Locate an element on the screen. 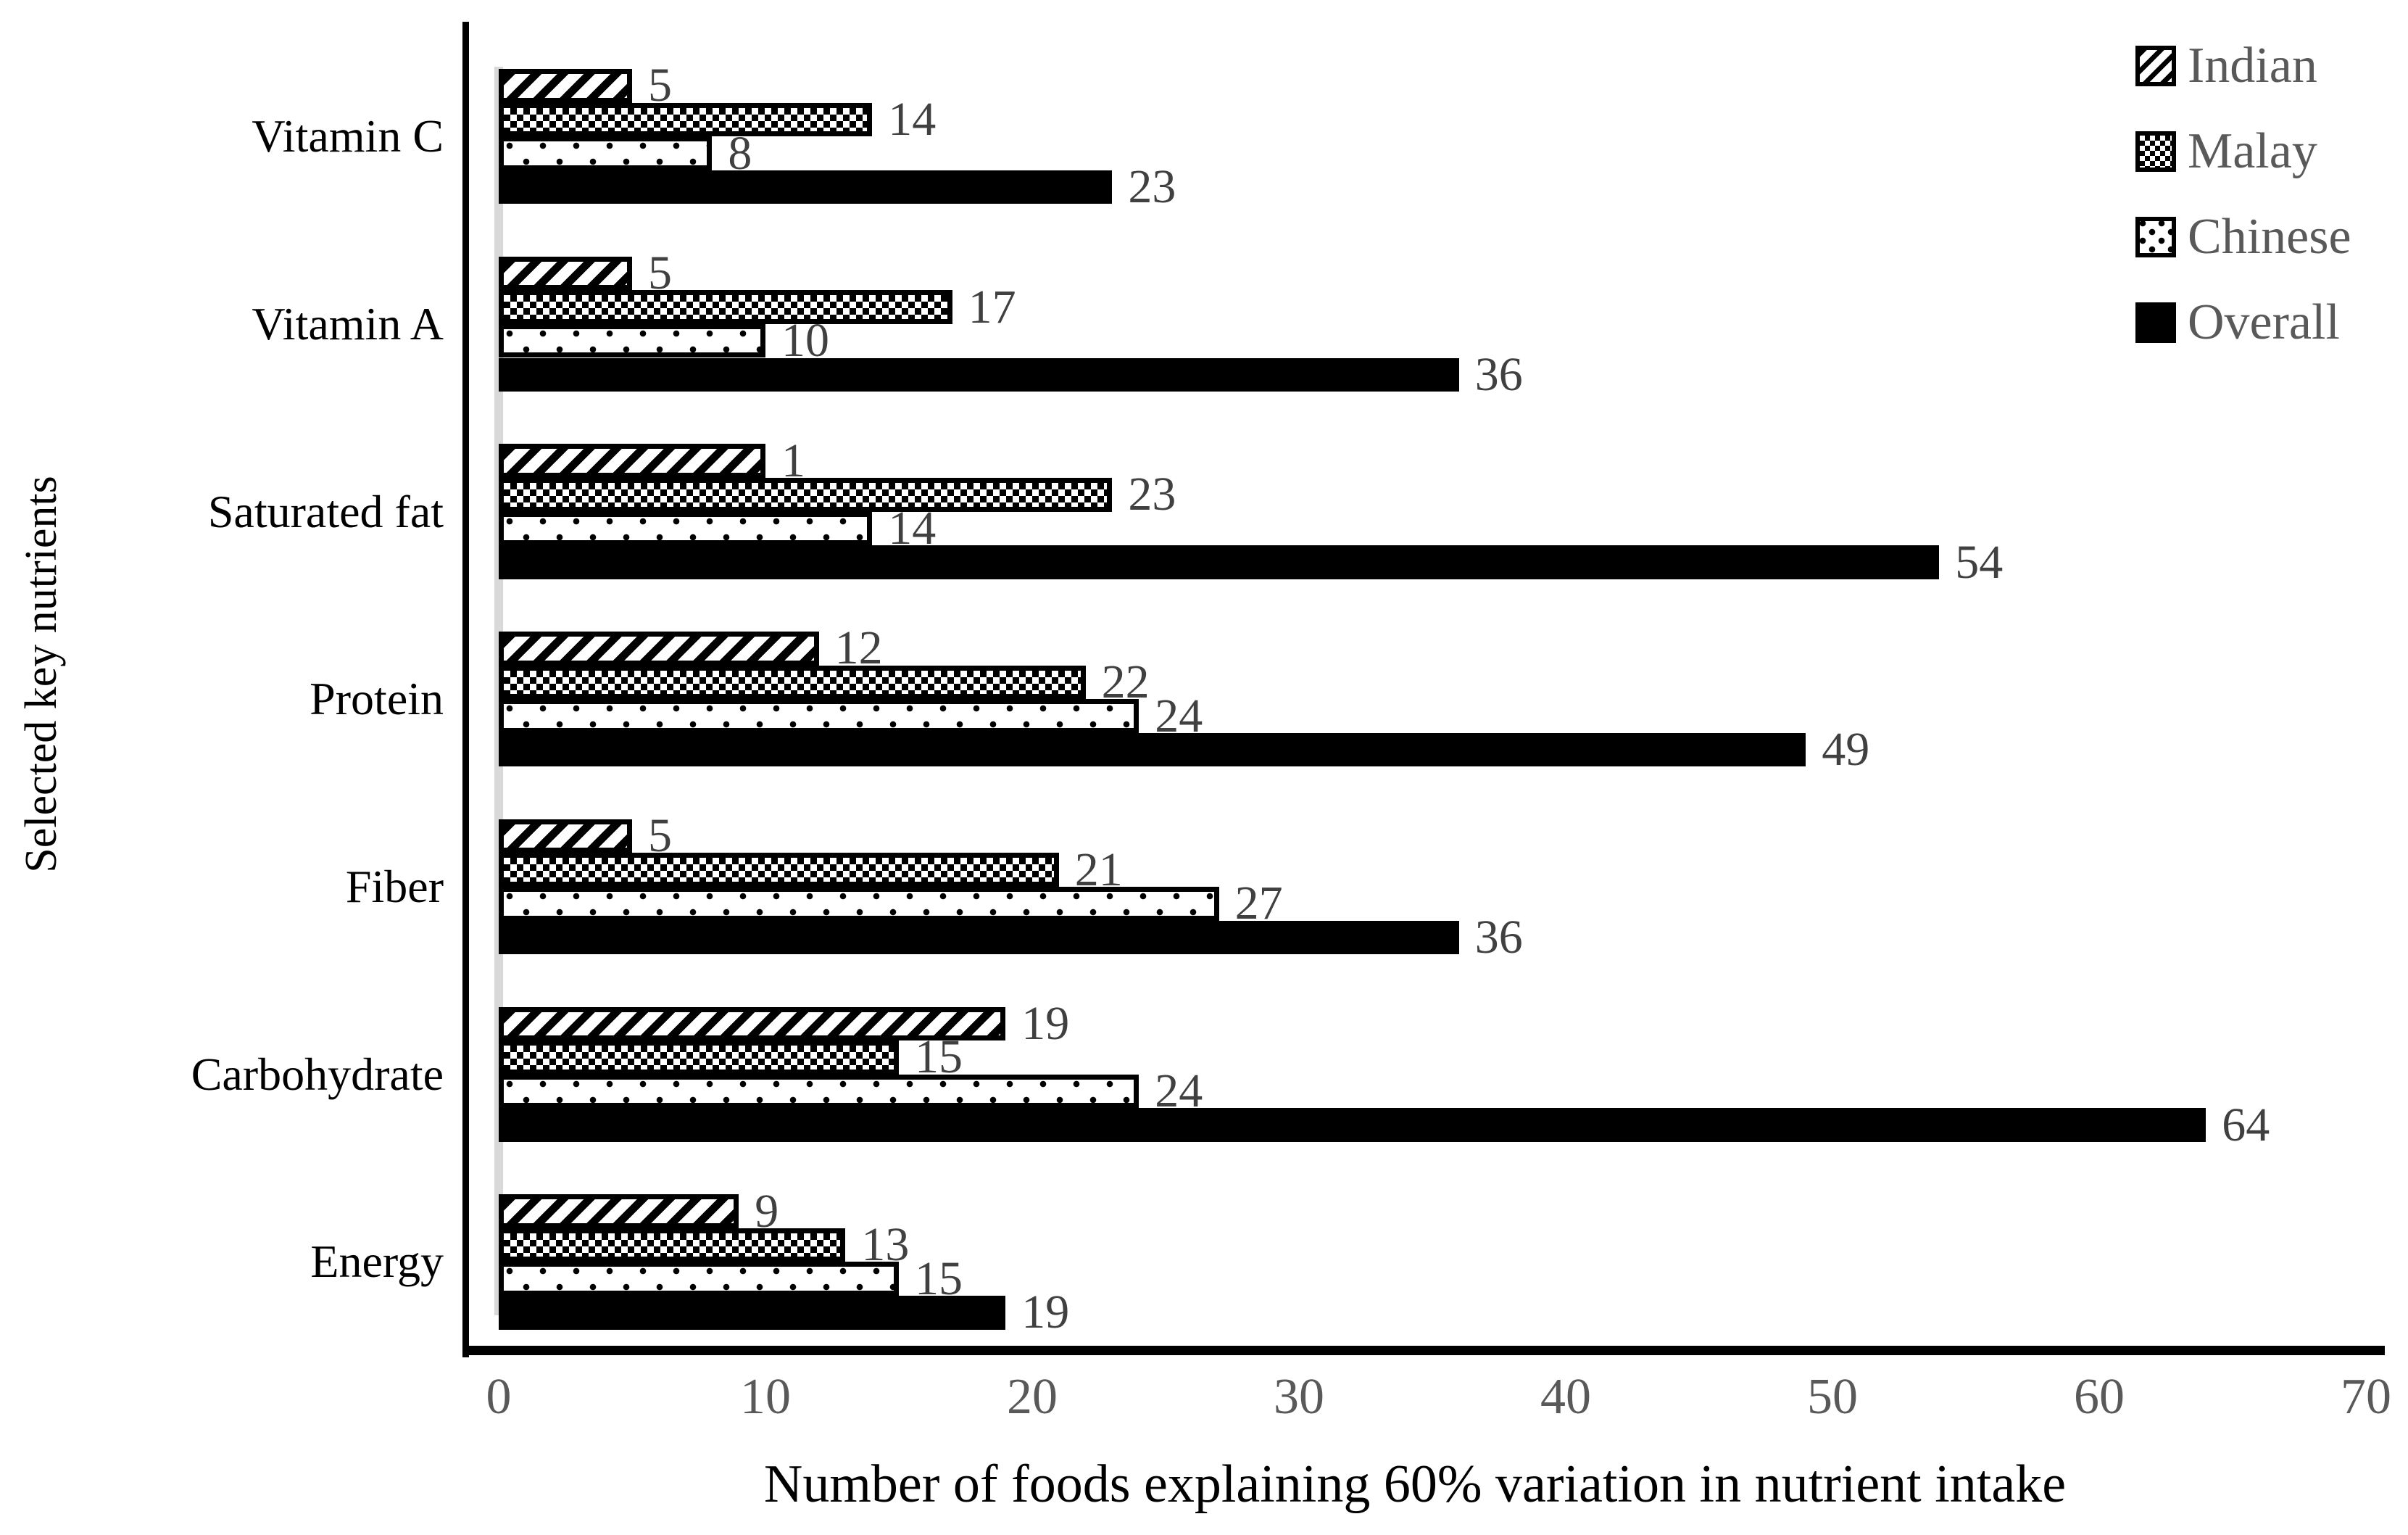 This screenshot has height=1535, width=2408. category-label: Vitamin A is located at coordinates (348, 323).